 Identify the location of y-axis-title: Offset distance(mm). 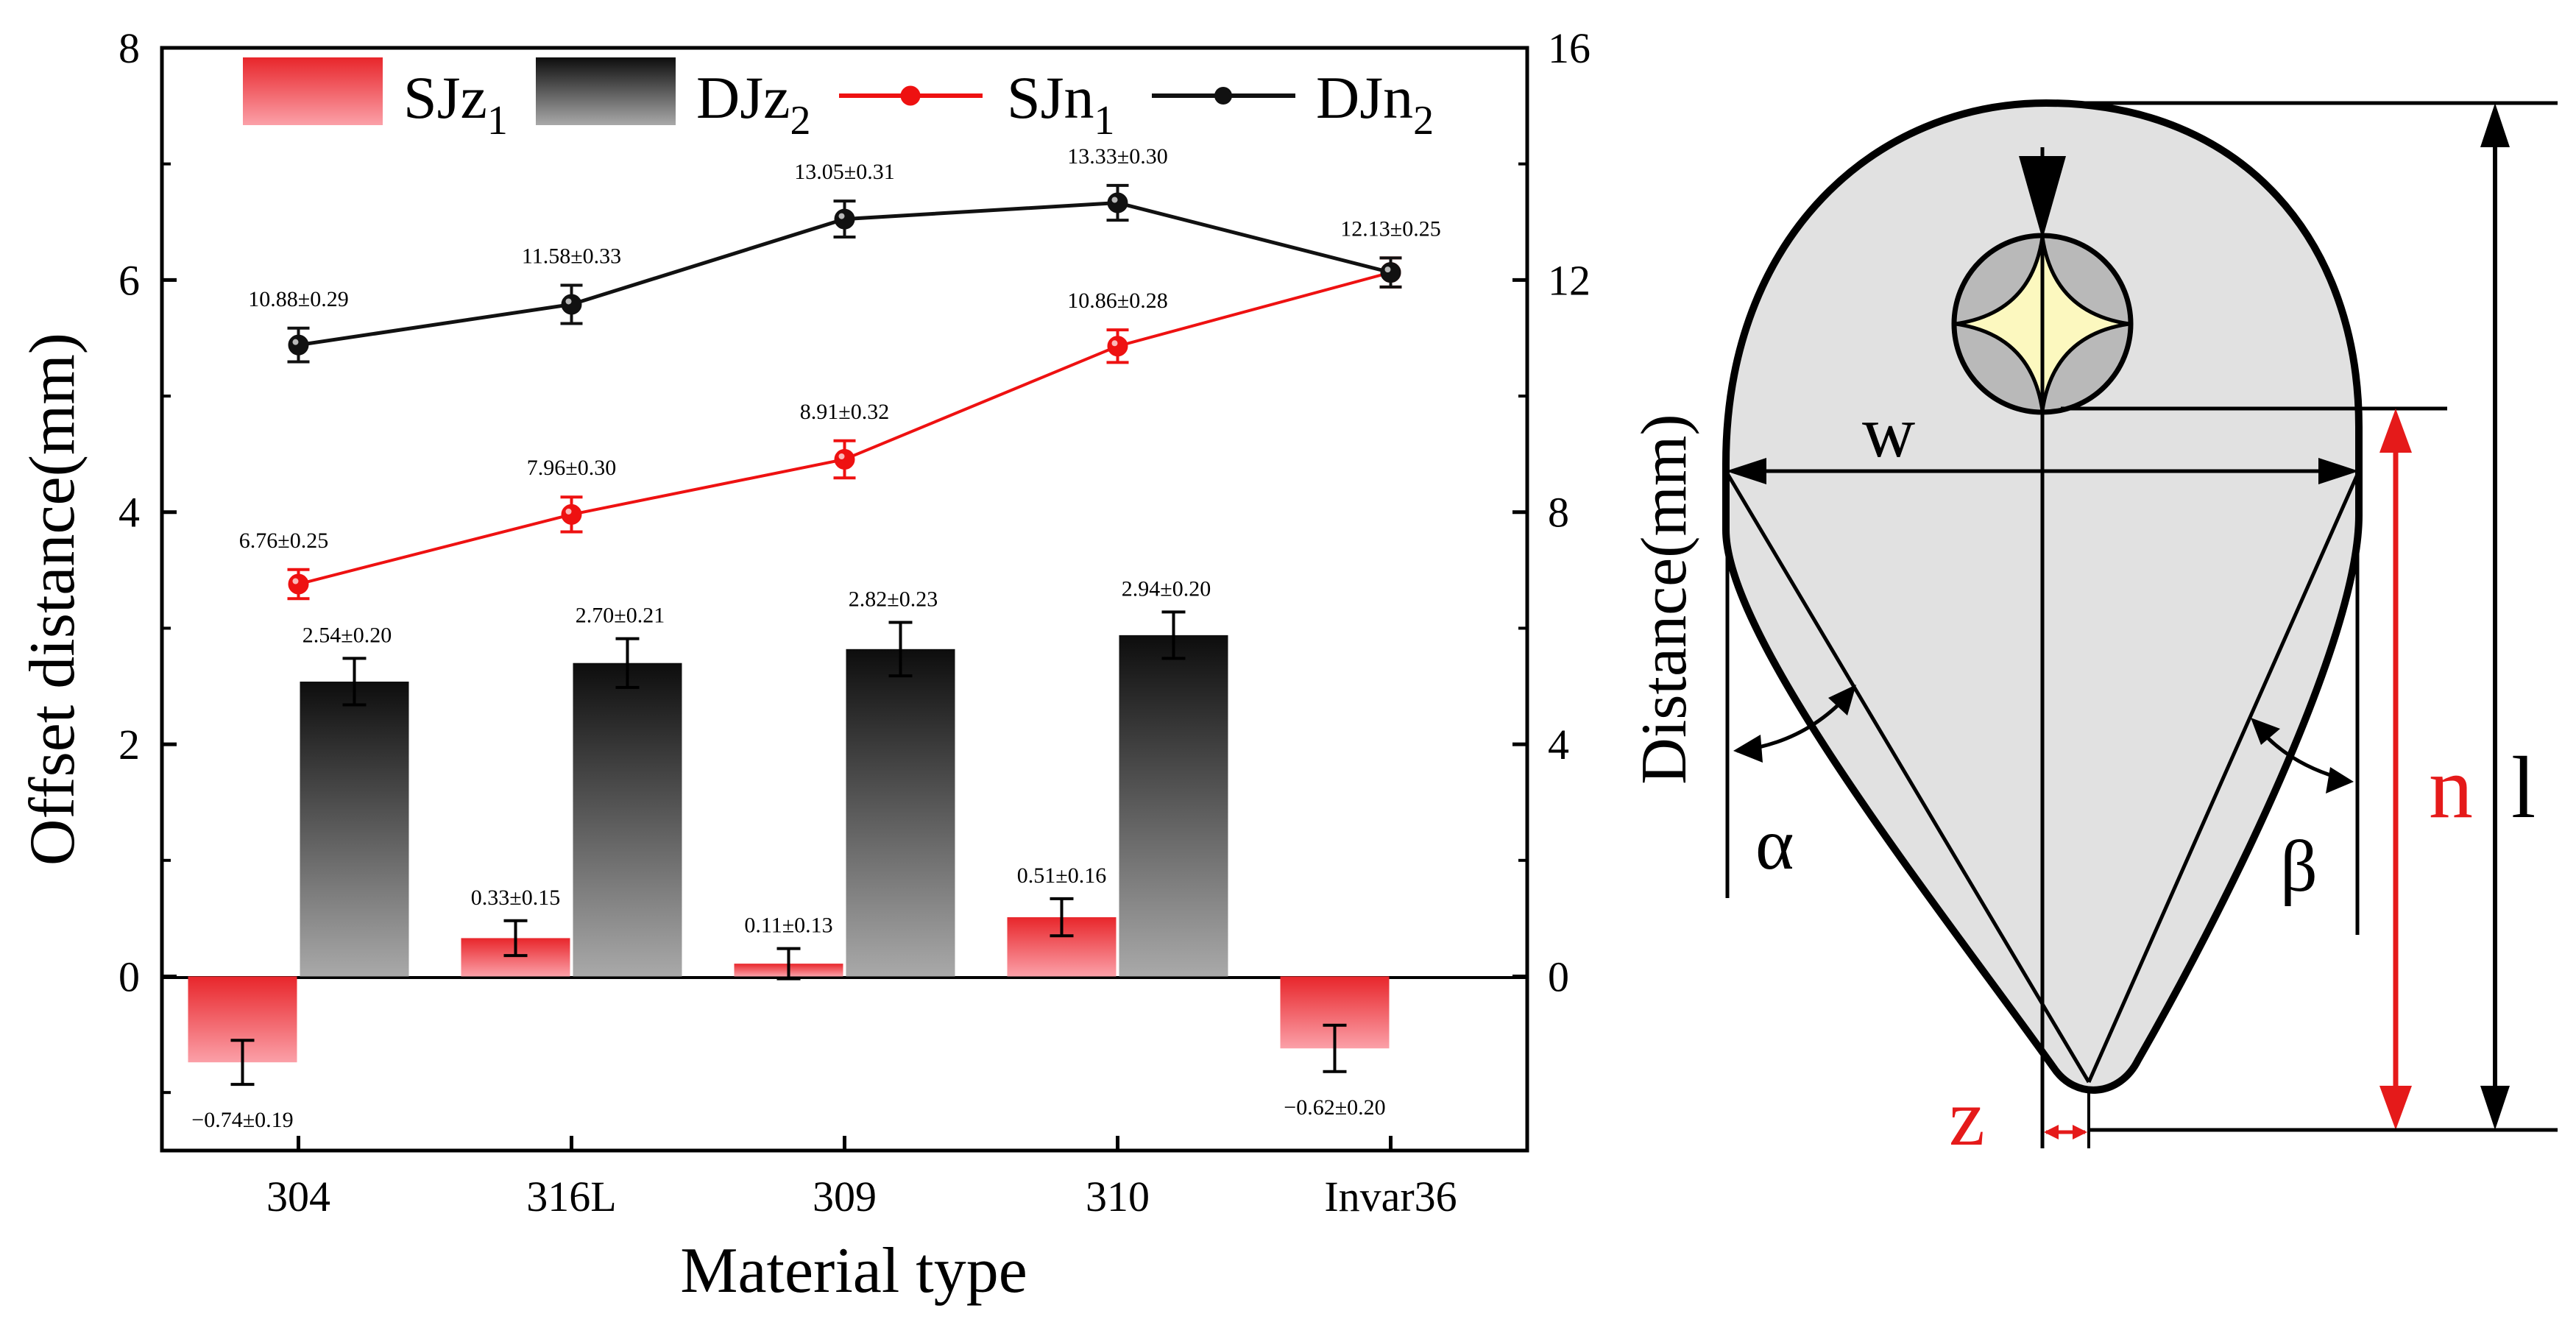
(52, 599).